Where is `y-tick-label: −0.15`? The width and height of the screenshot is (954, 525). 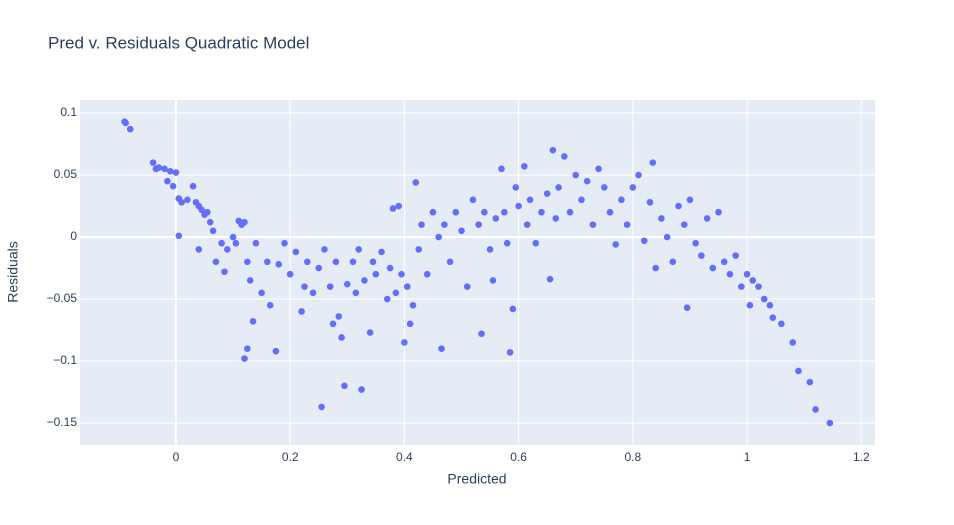
y-tick-label: −0.15 is located at coordinates (62, 422).